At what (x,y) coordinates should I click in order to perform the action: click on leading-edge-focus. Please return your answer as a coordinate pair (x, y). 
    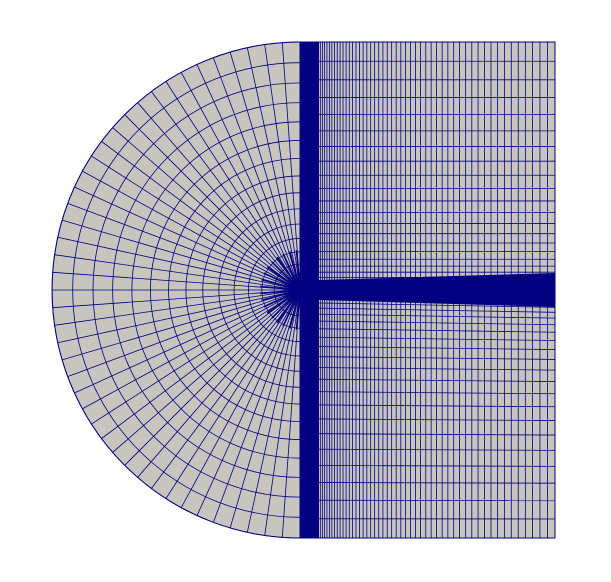
    Looking at the image, I should click on (296, 290).